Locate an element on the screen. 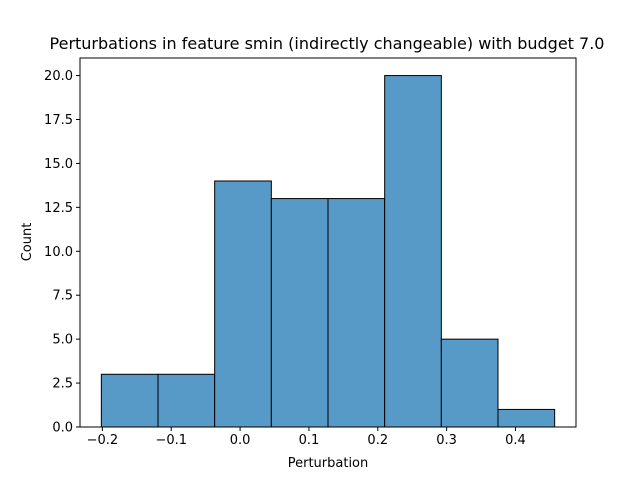 This screenshot has width=640, height=484. y-tick-label: 17.5 is located at coordinates (58, 120).